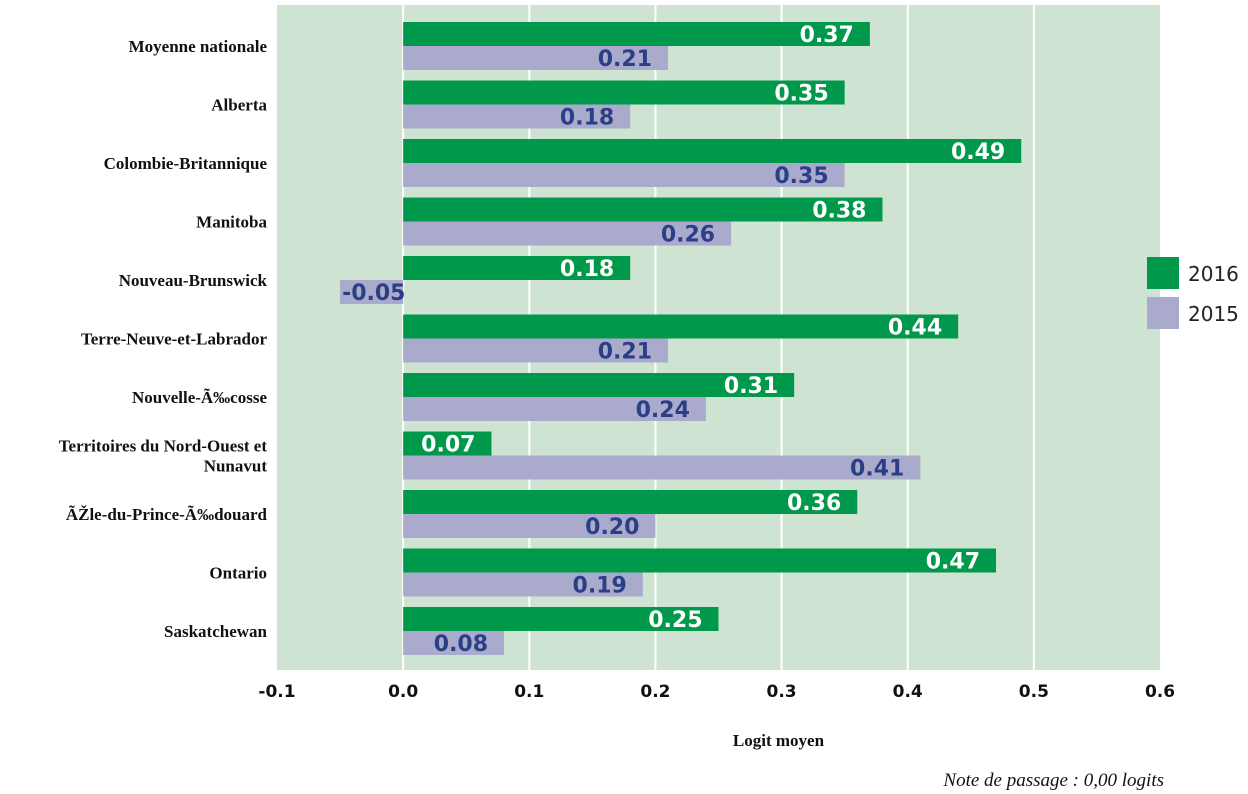 The height and width of the screenshot is (794, 1248). Describe the element at coordinates (827, 35) in the screenshot. I see `data-label-2016: 0.37` at that location.